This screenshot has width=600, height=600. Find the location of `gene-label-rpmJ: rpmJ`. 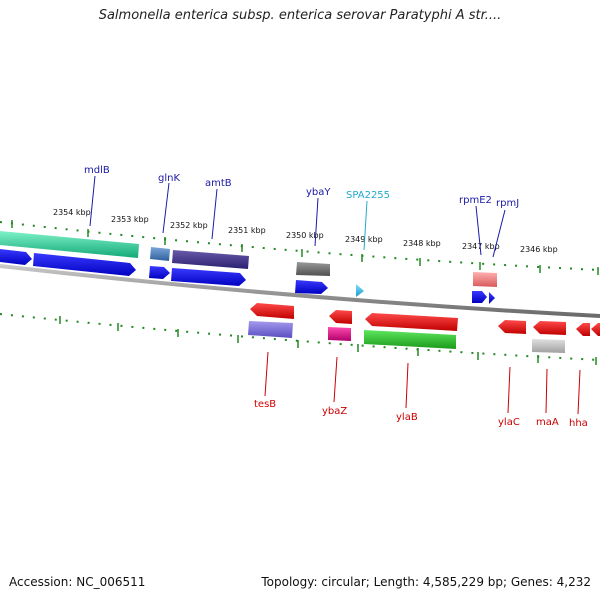

gene-label-rpmJ: rpmJ is located at coordinates (507, 203).